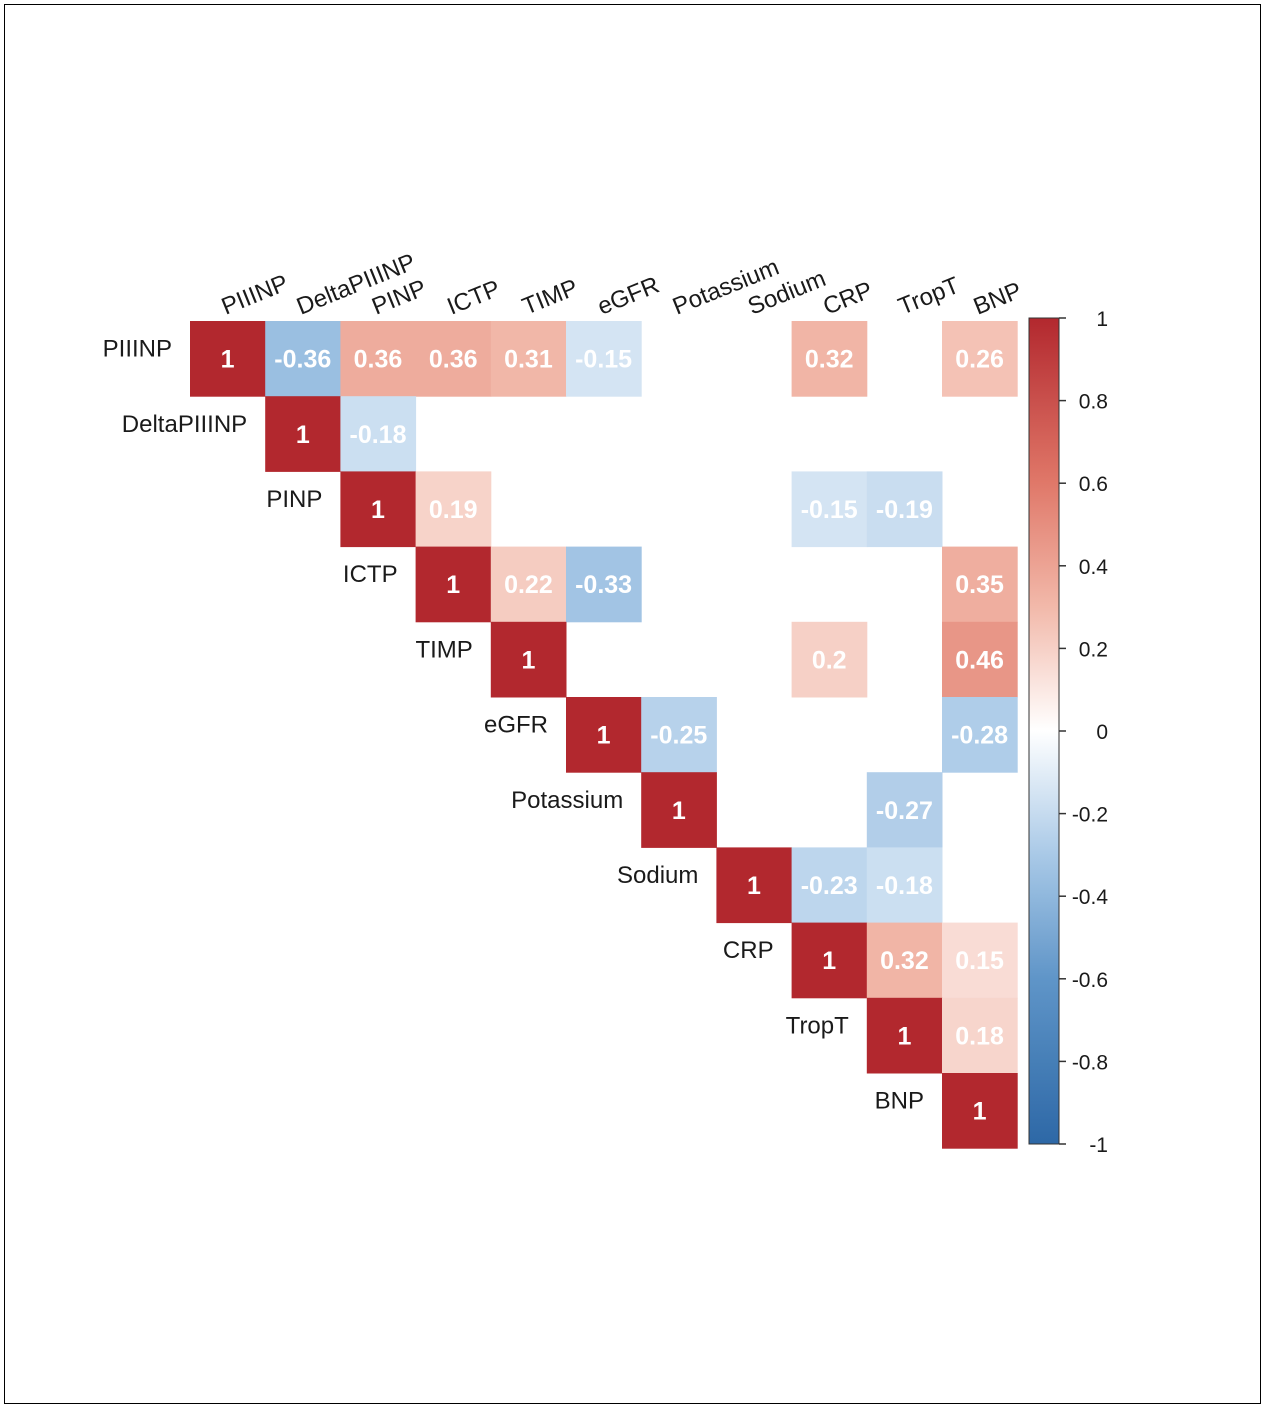 The image size is (1265, 1404). I want to click on cell-value-label: -0.25, so click(678, 736).